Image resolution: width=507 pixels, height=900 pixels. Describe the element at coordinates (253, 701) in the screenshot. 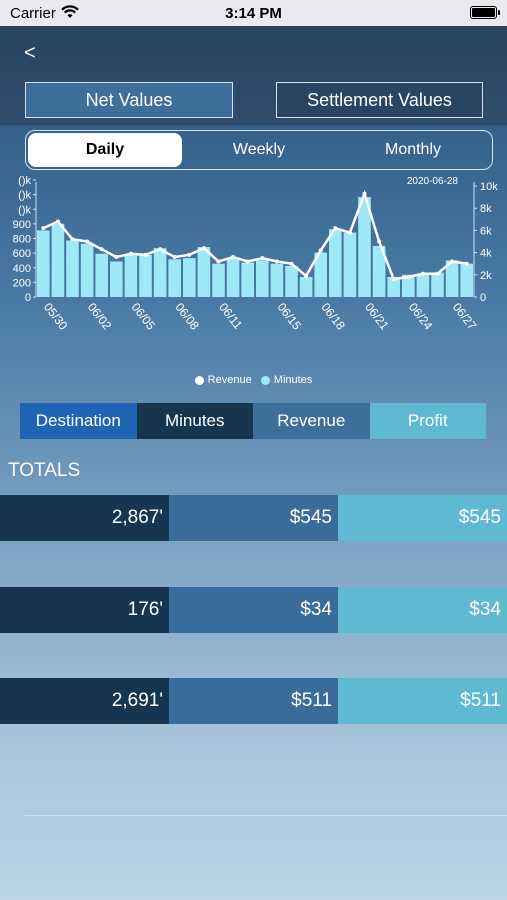

I see `table-row: 2,691' $511 $511` at that location.